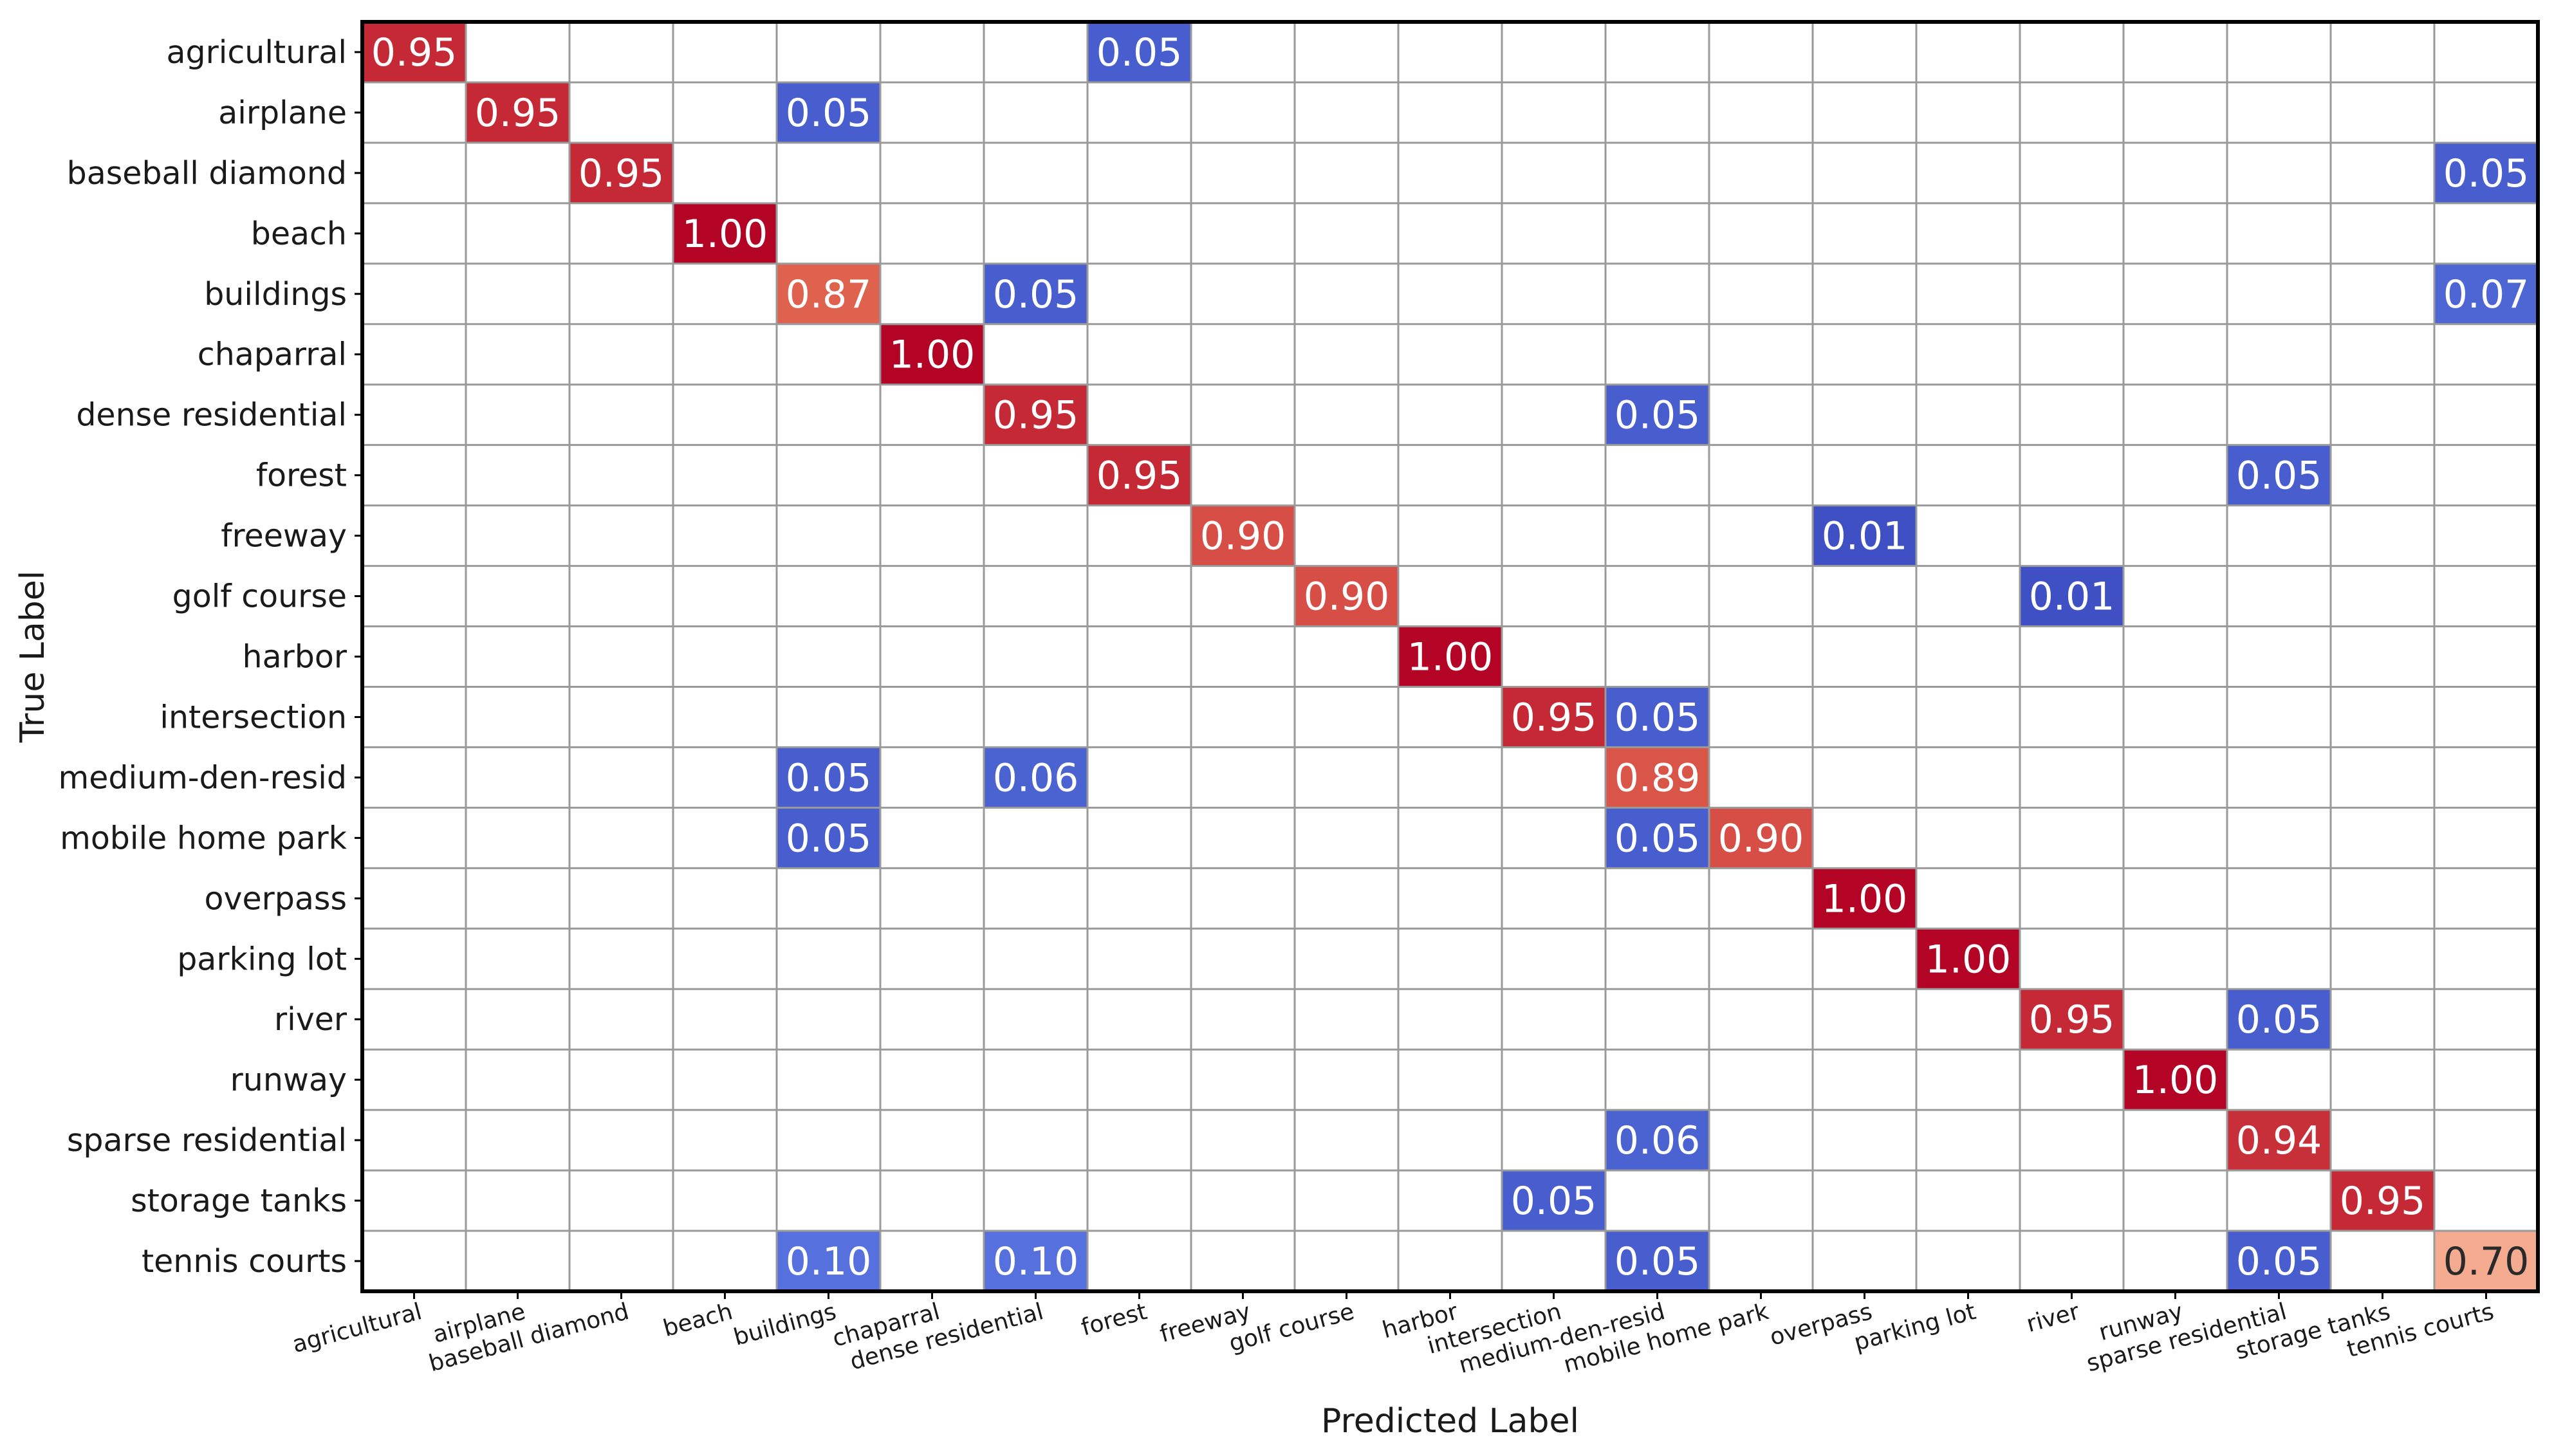 Image resolution: width=2563 pixels, height=1456 pixels. Describe the element at coordinates (207, 173) in the screenshot. I see `y-tick-label: baseball diamond` at that location.